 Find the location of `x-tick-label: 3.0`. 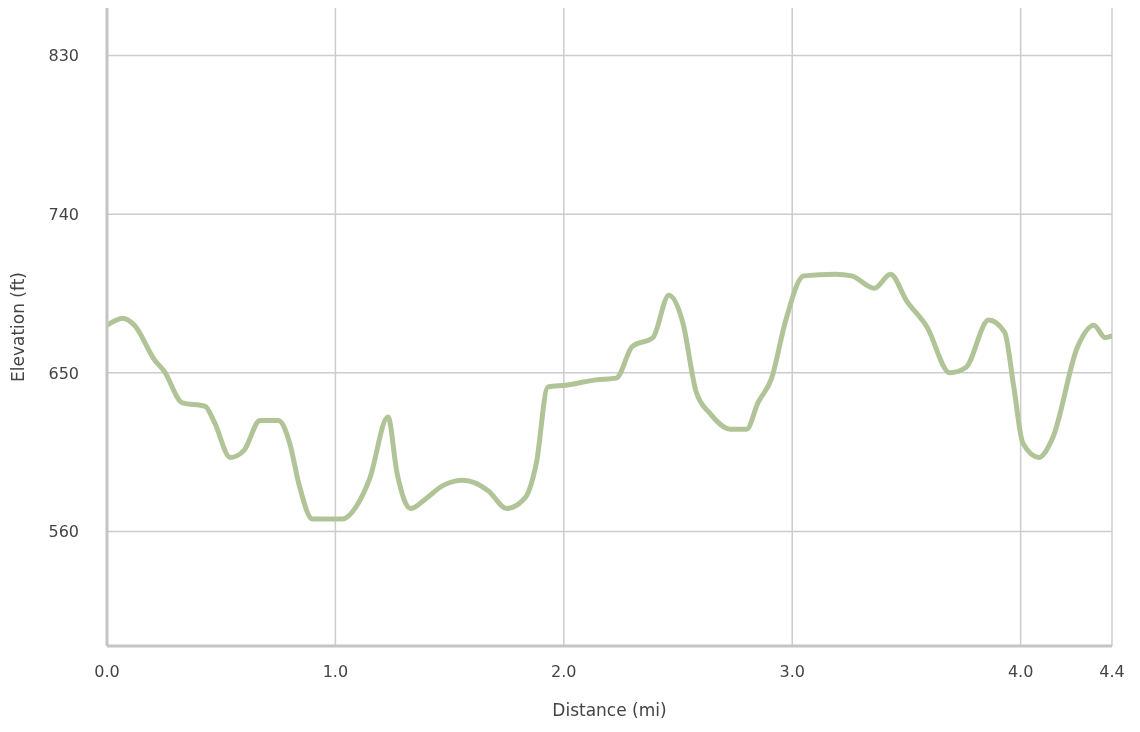

x-tick-label: 3.0 is located at coordinates (792, 672).